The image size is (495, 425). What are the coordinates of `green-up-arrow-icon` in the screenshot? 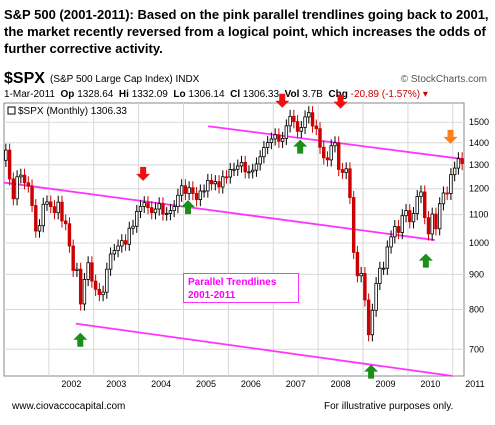 It's located at (300, 146).